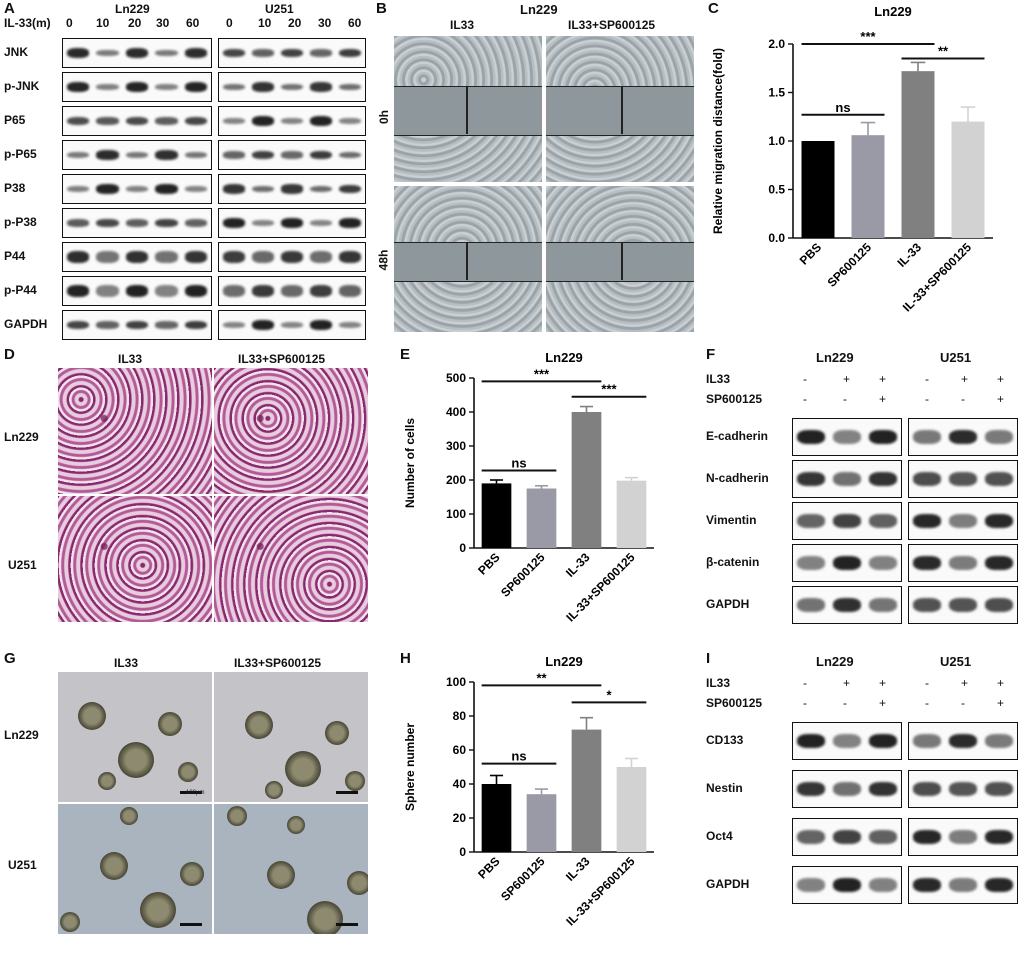 Image resolution: width=1020 pixels, height=964 pixels. What do you see at coordinates (835, 357) in the screenshot?
I see `group-label-ln229: Ln229` at bounding box center [835, 357].